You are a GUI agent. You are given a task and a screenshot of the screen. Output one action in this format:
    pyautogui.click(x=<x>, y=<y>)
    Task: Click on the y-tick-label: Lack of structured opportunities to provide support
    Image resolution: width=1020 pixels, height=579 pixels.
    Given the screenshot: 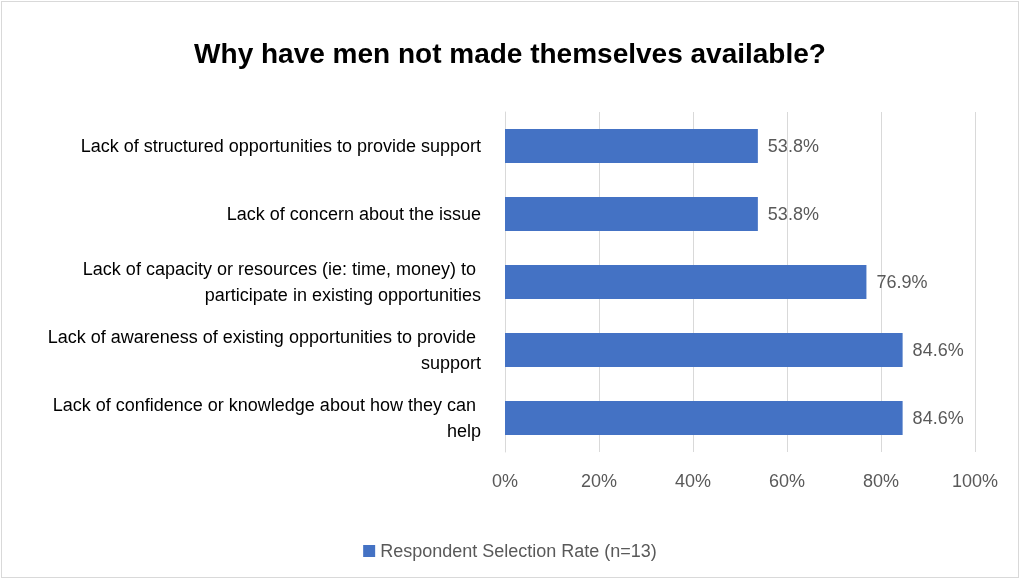 What is the action you would take?
    pyautogui.click(x=280, y=146)
    